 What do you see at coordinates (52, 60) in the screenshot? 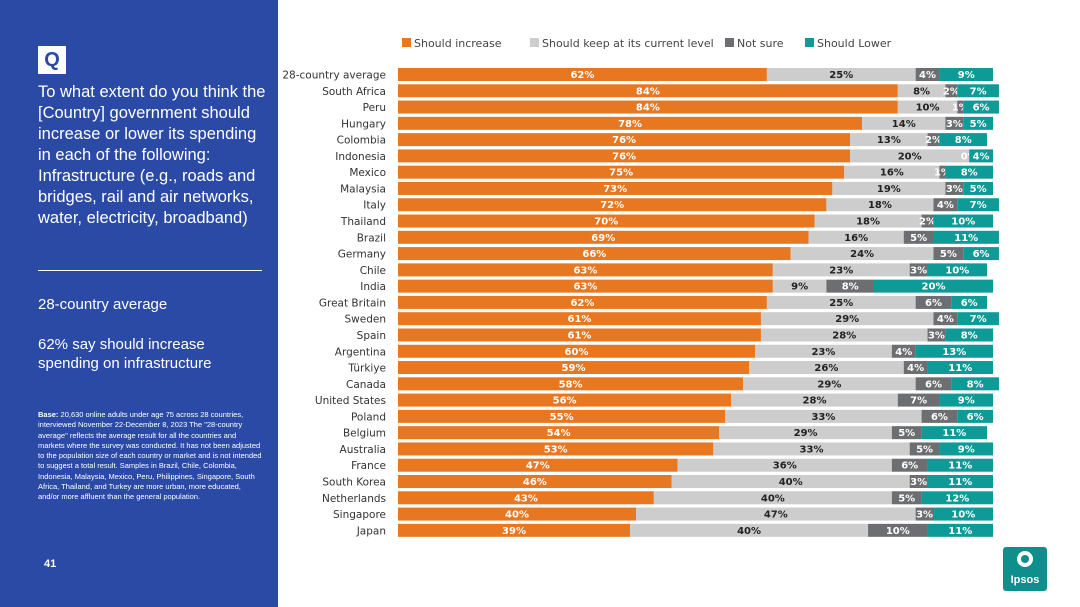
I see `q-badge: Q` at bounding box center [52, 60].